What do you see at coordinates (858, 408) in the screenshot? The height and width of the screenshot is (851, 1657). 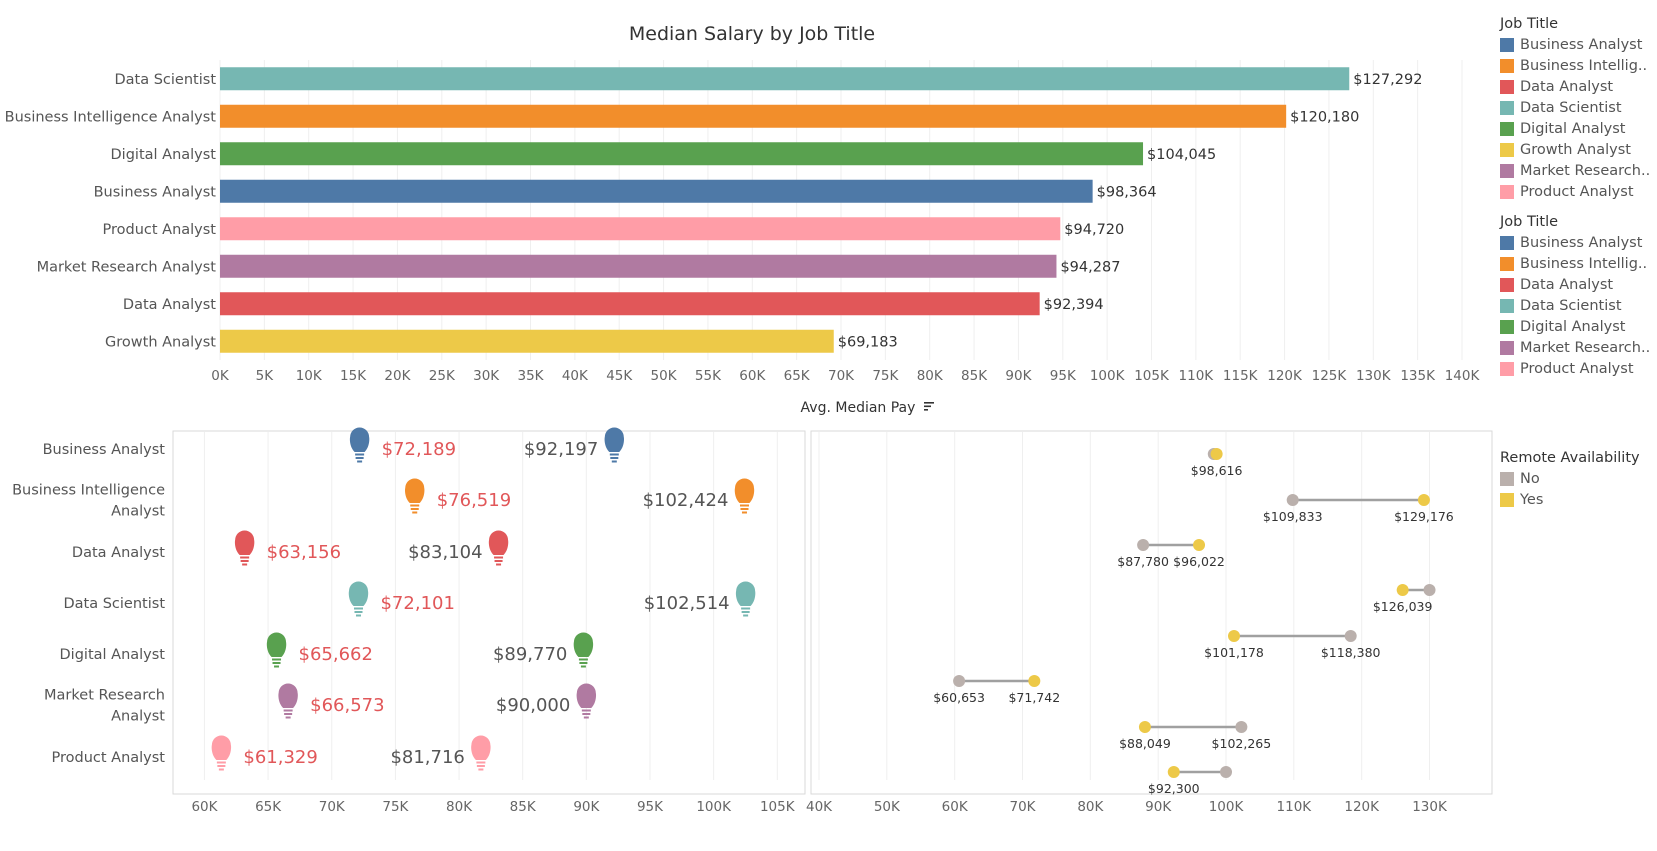 I see `x-axis-label: Avg. Median Pay` at bounding box center [858, 408].